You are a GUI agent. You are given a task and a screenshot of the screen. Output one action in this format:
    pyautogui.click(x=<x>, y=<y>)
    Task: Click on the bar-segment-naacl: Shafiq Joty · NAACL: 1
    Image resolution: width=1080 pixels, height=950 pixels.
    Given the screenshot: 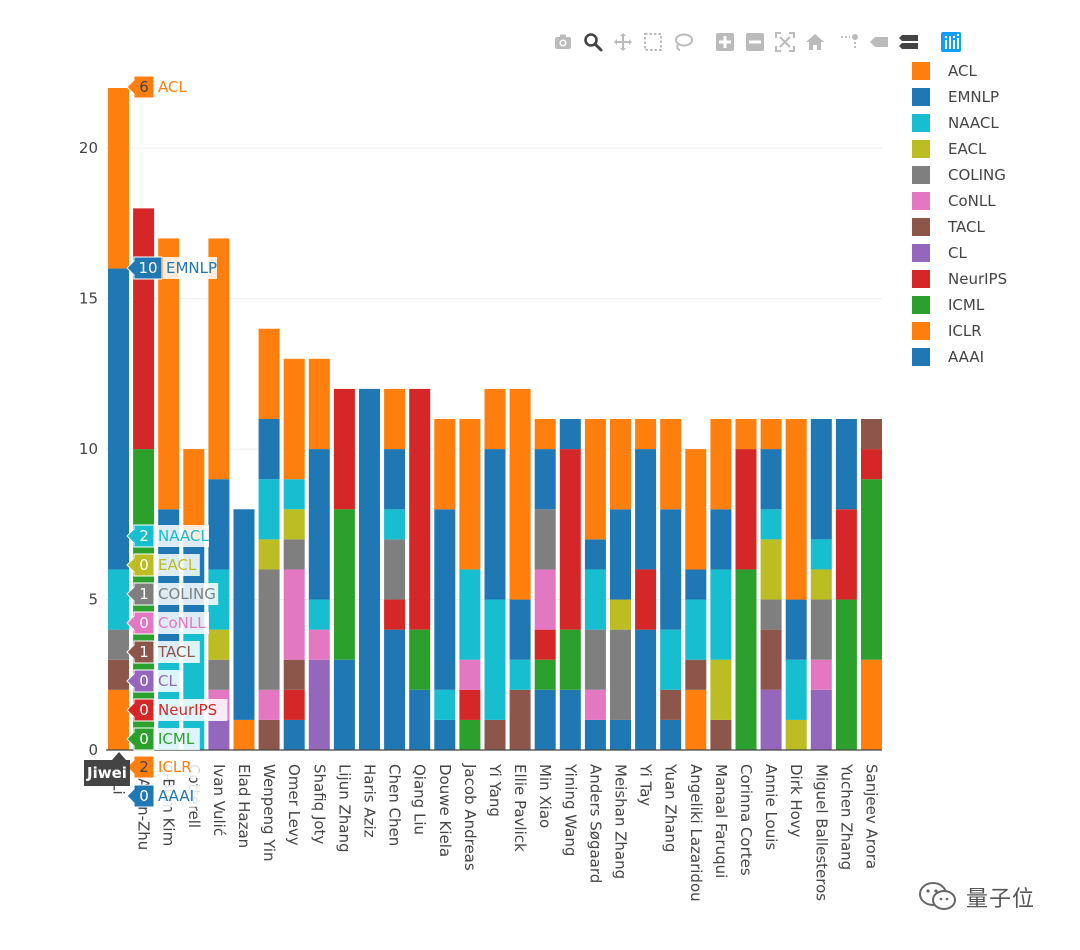 What is the action you would take?
    pyautogui.click(x=319, y=614)
    